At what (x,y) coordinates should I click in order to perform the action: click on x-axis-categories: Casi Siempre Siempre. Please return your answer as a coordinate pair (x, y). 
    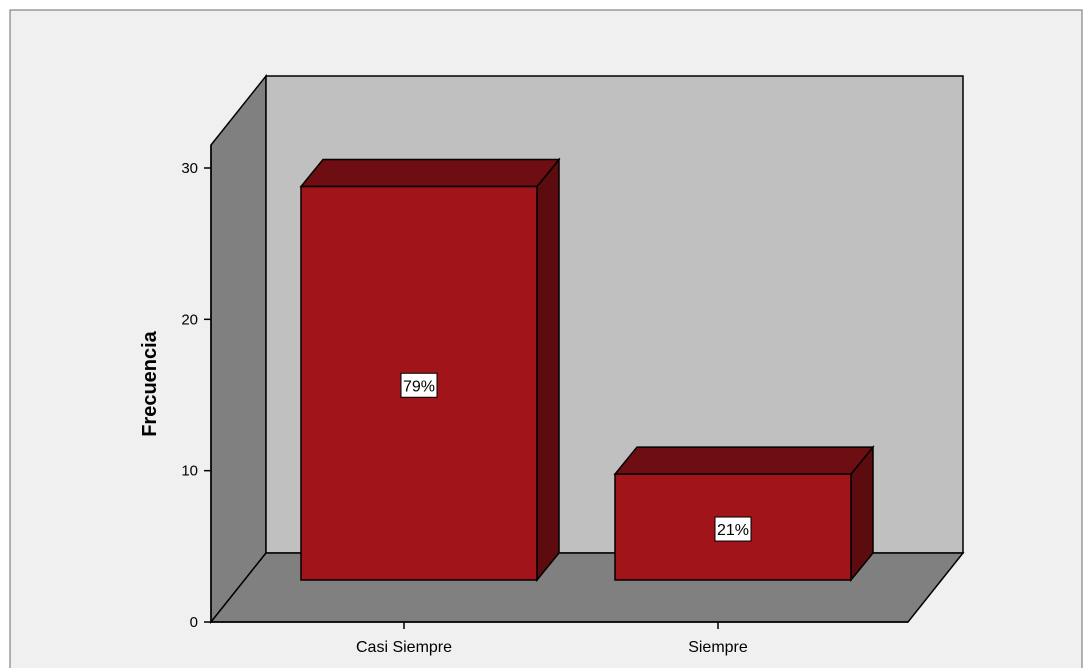
    Looking at the image, I should click on (552, 639).